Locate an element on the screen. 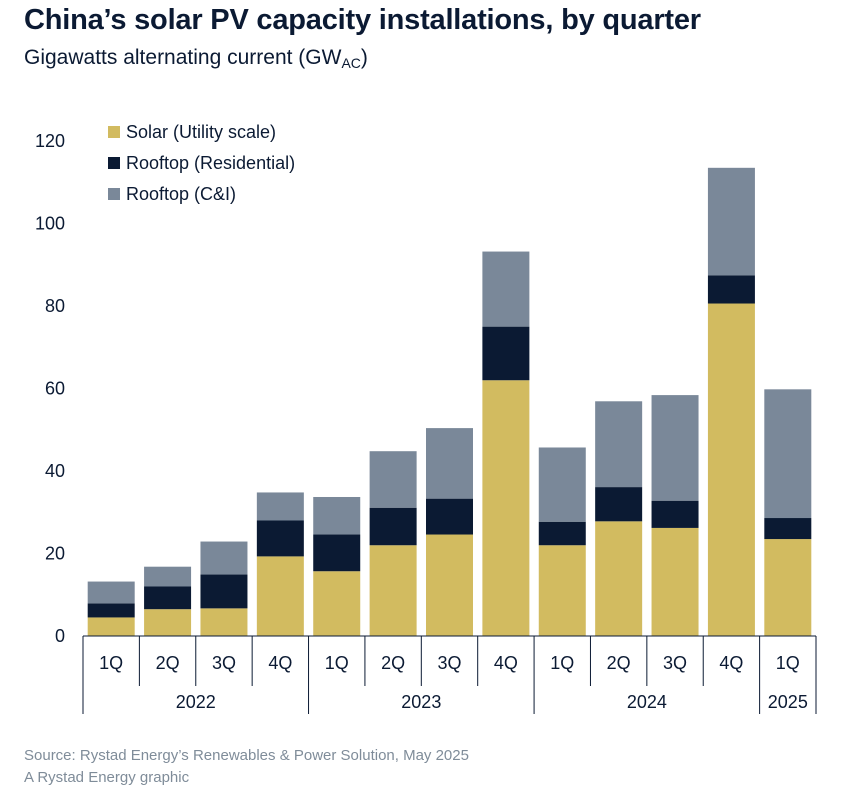  chart-subtitle: Gigawatts alternating current (GWAC) is located at coordinates (196, 58).